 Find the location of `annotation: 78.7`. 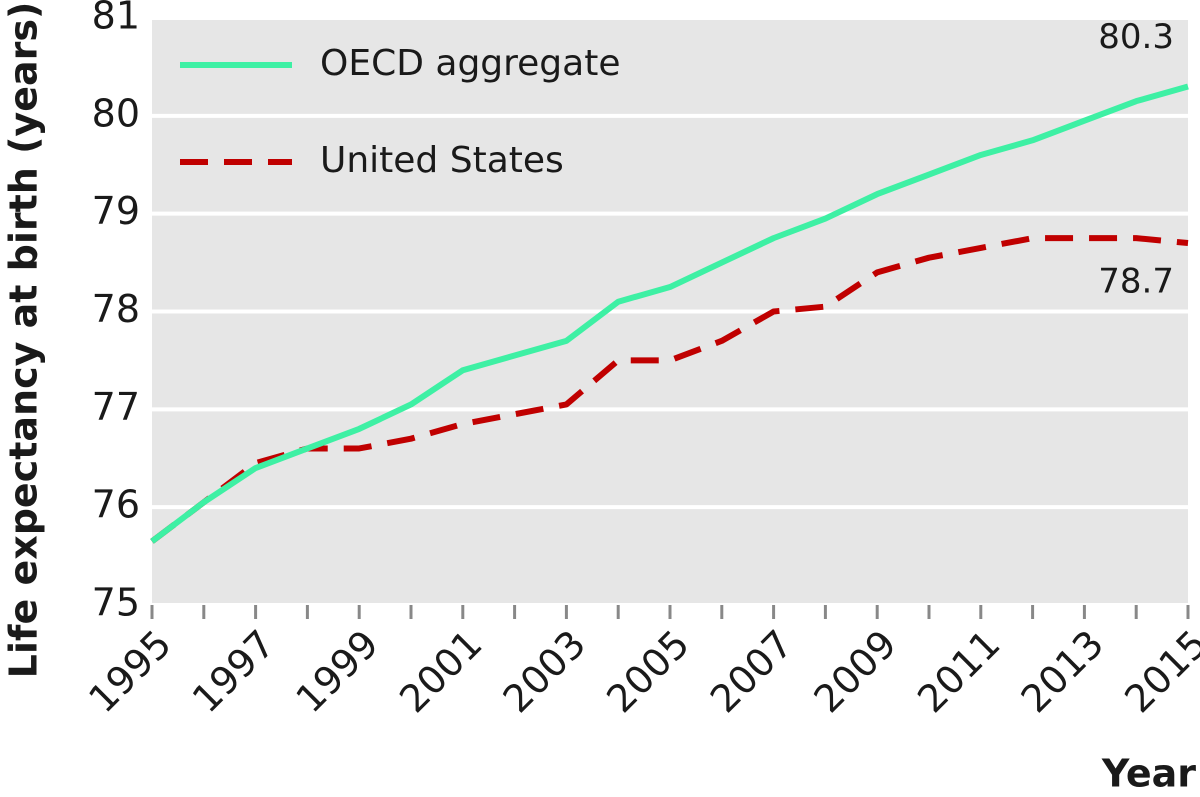

annotation: 78.7 is located at coordinates (1136, 282).